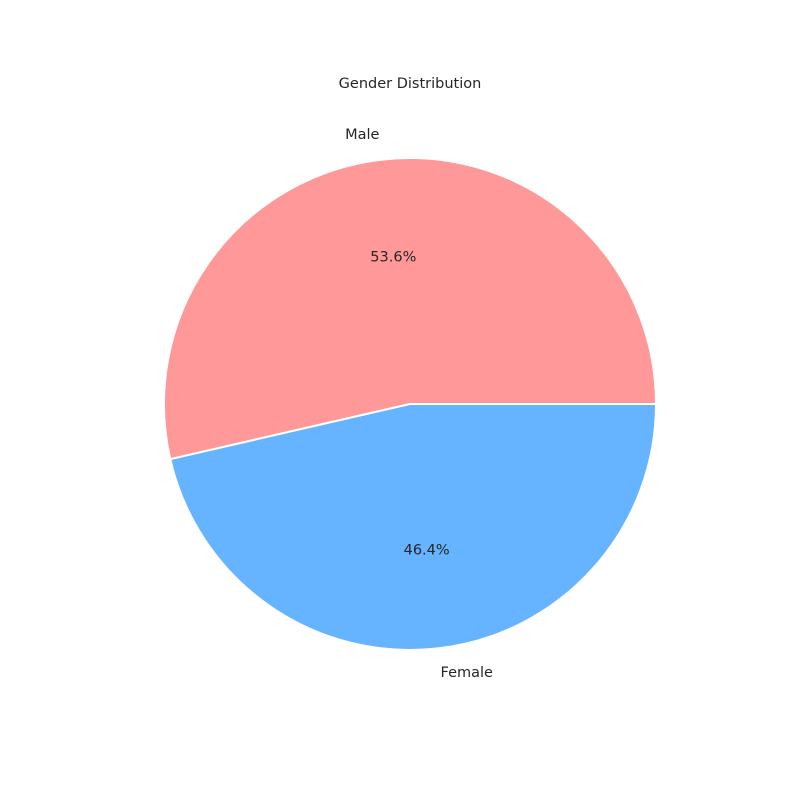 Image resolution: width=800 pixels, height=800 pixels. Describe the element at coordinates (419, 404) in the screenshot. I see `pie-labels: Male 53.6% Female 46.4%` at that location.